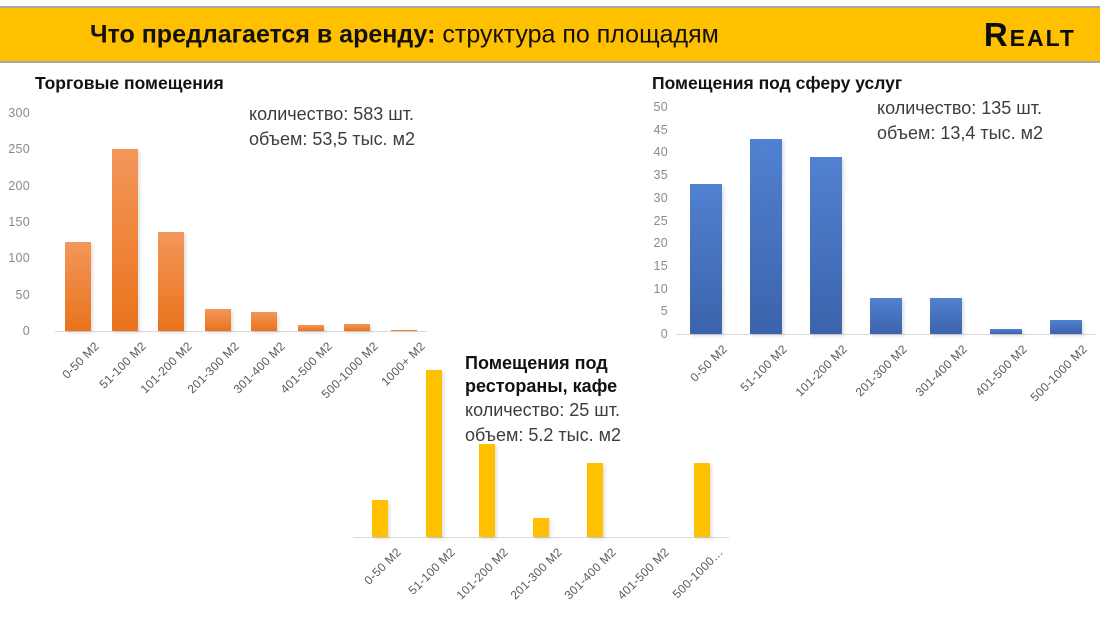 The image size is (1100, 633). What do you see at coordinates (577, 34) in the screenshot?
I see `page-title-regular: структура по площадям` at bounding box center [577, 34].